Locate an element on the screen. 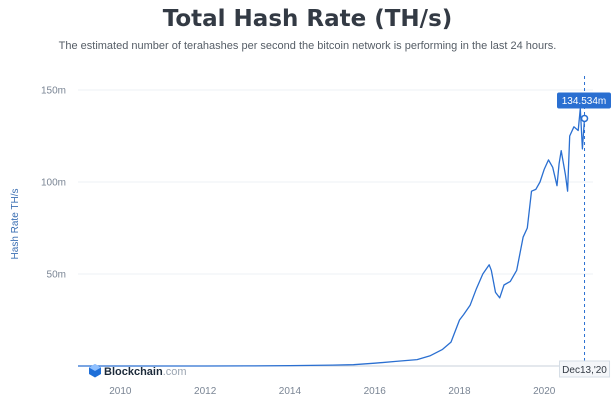  date-tooltip: Dec13,'20 is located at coordinates (585, 369).